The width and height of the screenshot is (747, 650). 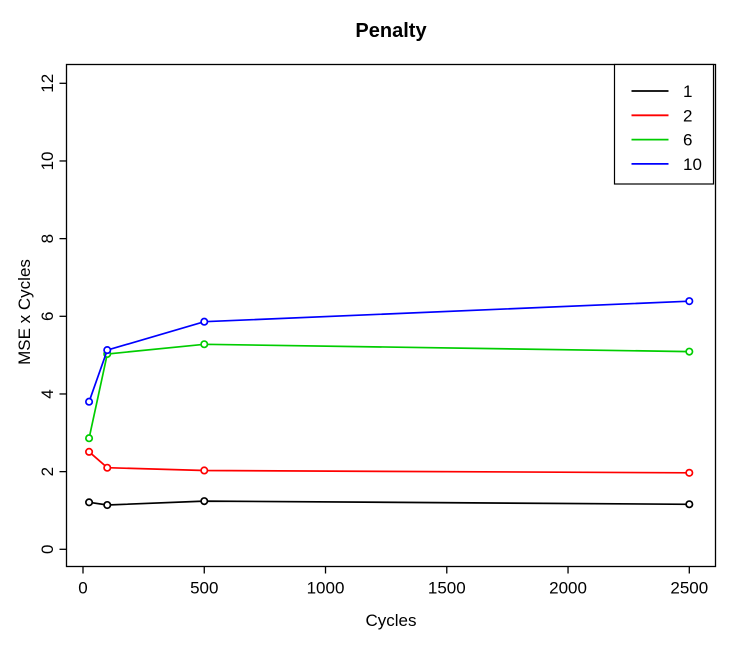 I want to click on y-tick-label: 2, so click(x=47, y=471).